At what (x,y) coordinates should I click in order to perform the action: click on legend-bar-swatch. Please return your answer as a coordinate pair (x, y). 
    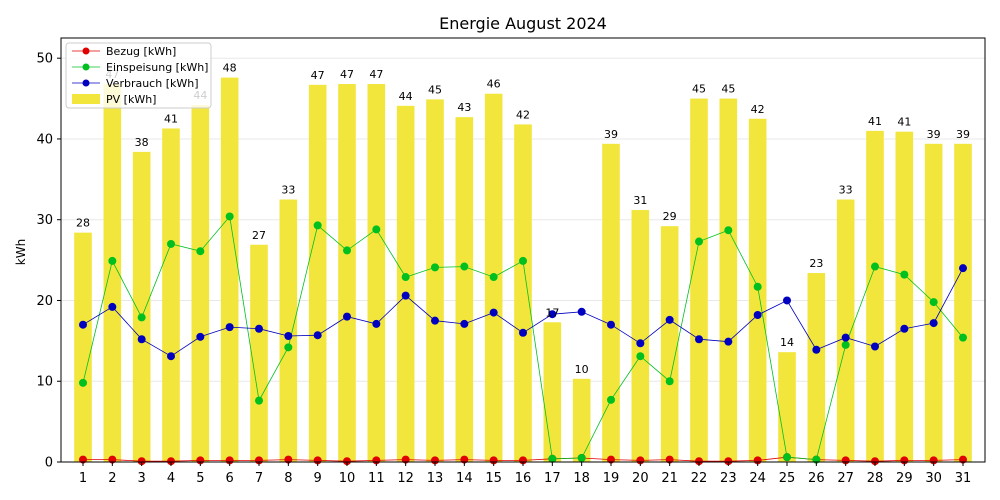
    Looking at the image, I should click on (86, 99).